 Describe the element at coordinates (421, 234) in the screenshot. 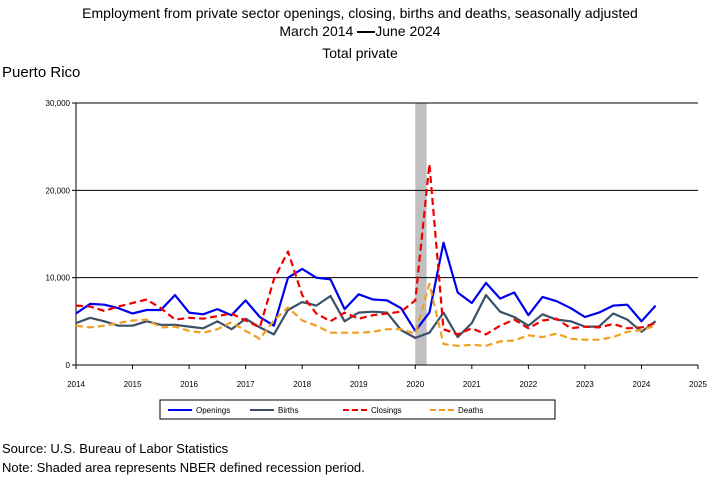

I see `recession-band` at that location.